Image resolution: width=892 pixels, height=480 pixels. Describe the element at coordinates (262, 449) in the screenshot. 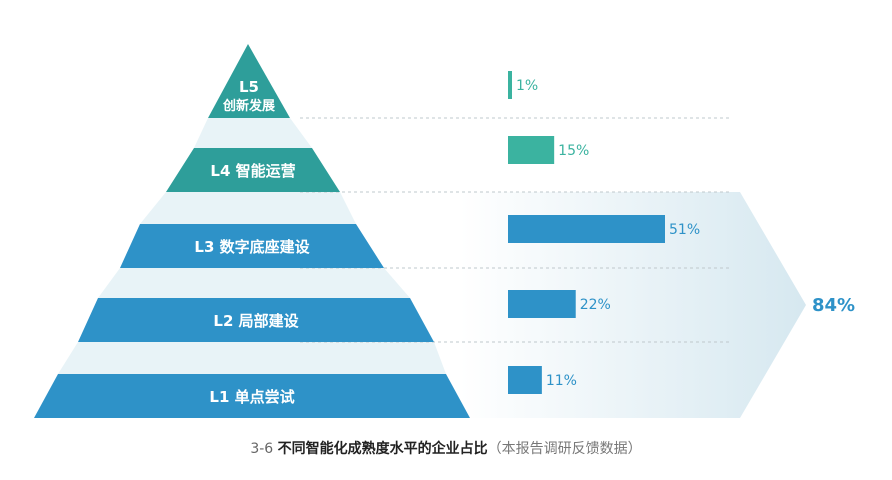

I see `caption-number: 3-6` at that location.